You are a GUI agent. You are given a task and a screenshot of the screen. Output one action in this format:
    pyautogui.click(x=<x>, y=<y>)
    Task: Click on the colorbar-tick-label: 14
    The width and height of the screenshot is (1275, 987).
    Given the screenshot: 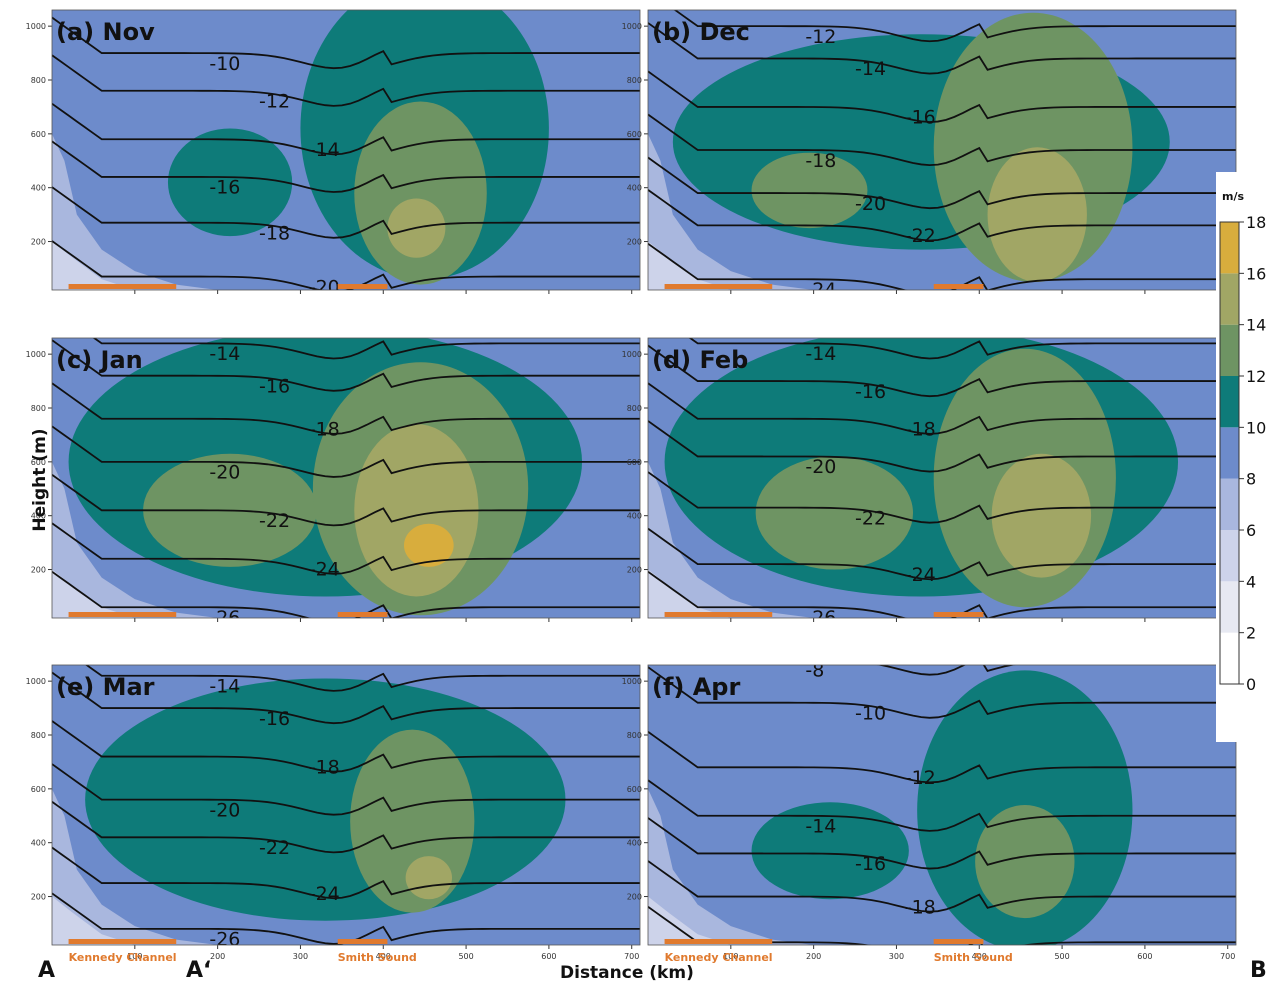 What is the action you would take?
    pyautogui.click(x=1256, y=325)
    